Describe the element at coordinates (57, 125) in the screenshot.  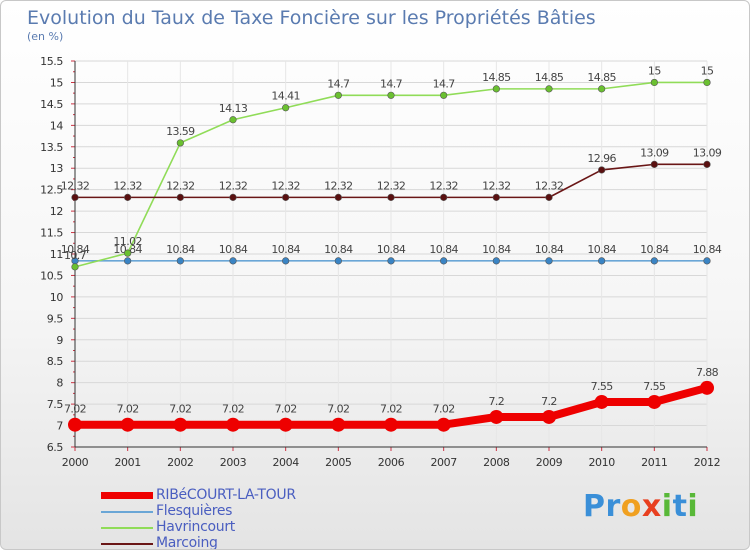
I see `y-tick-label: 14` at that location.